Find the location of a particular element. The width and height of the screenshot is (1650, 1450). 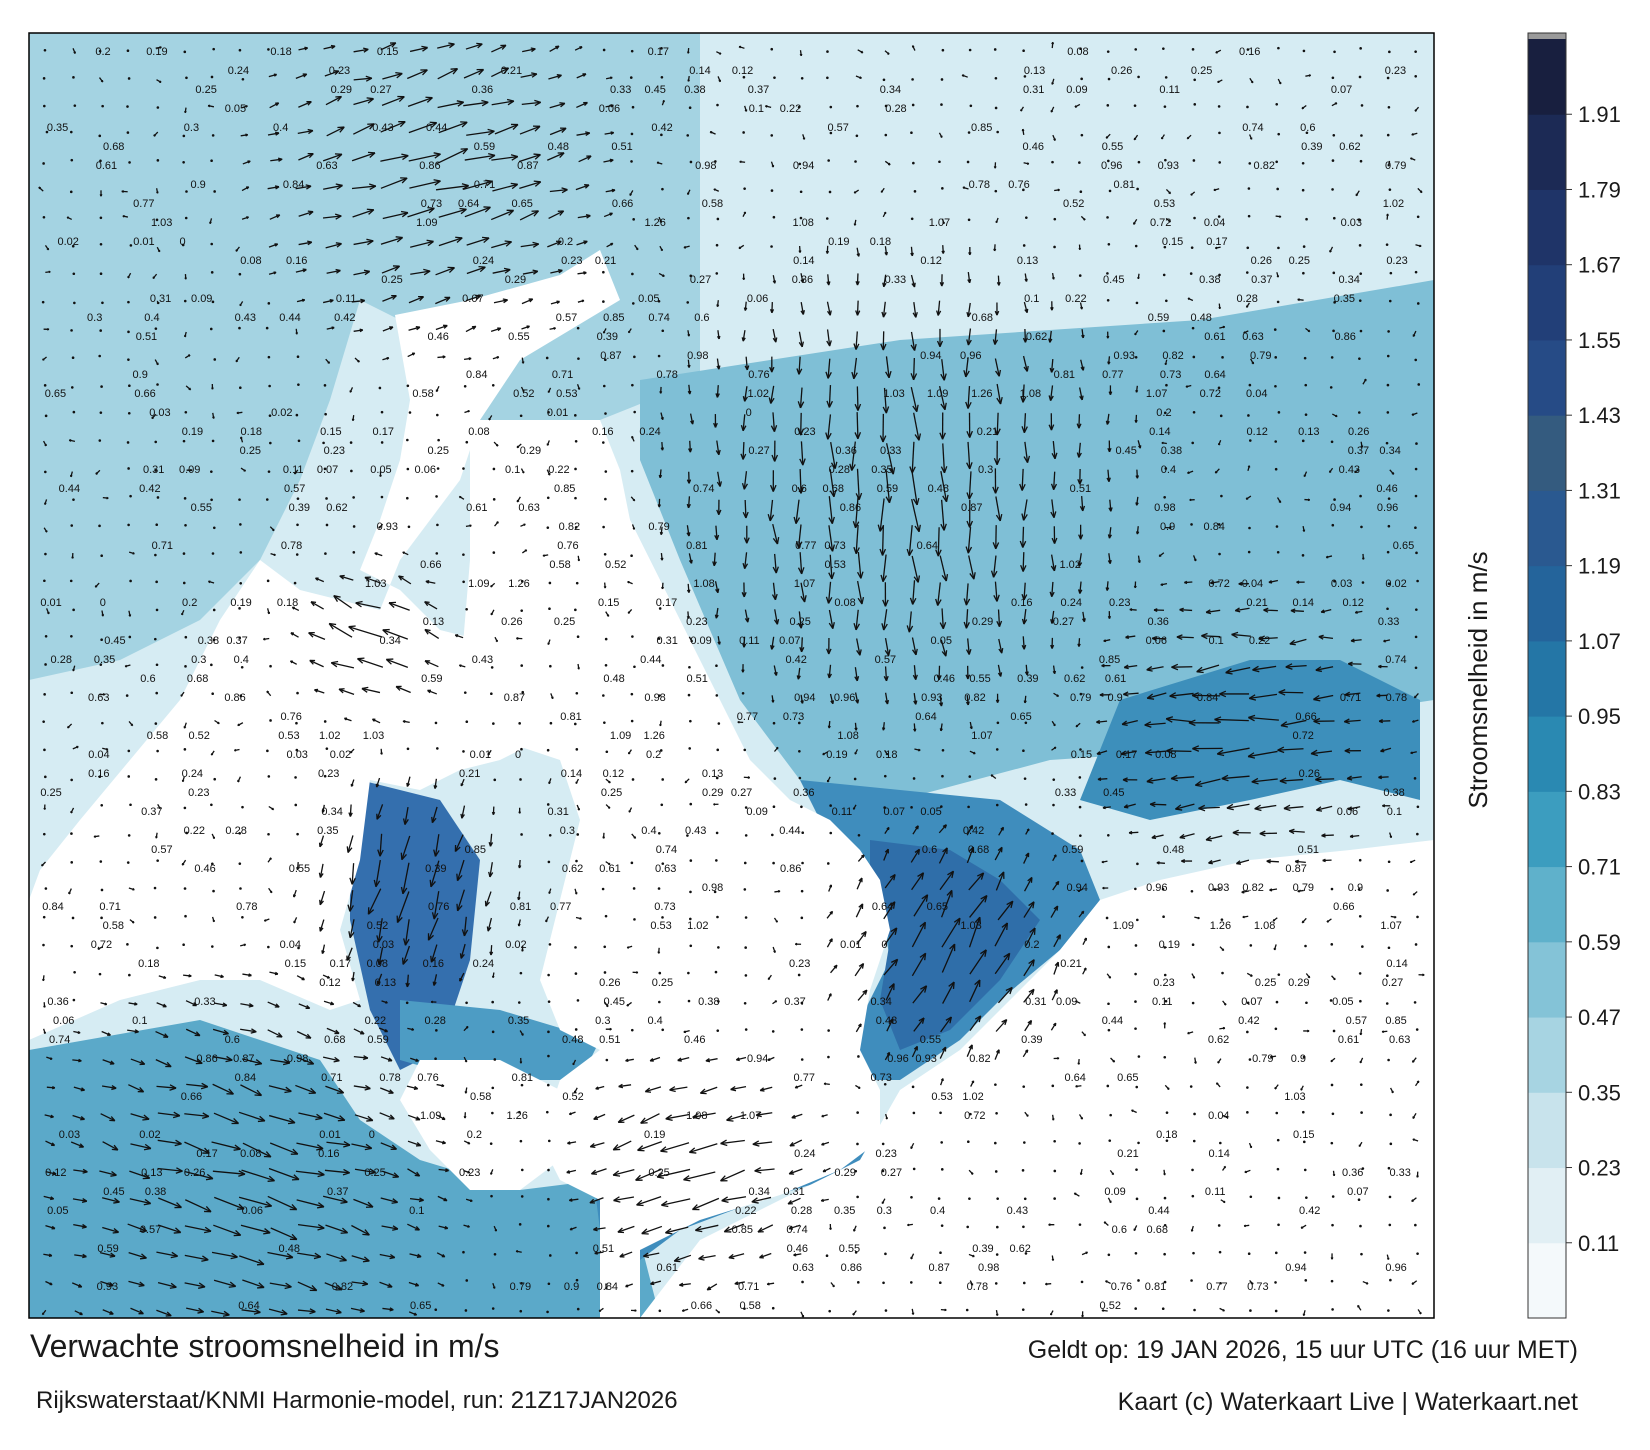

speed-label: 0.4 is located at coordinates (280, 128).